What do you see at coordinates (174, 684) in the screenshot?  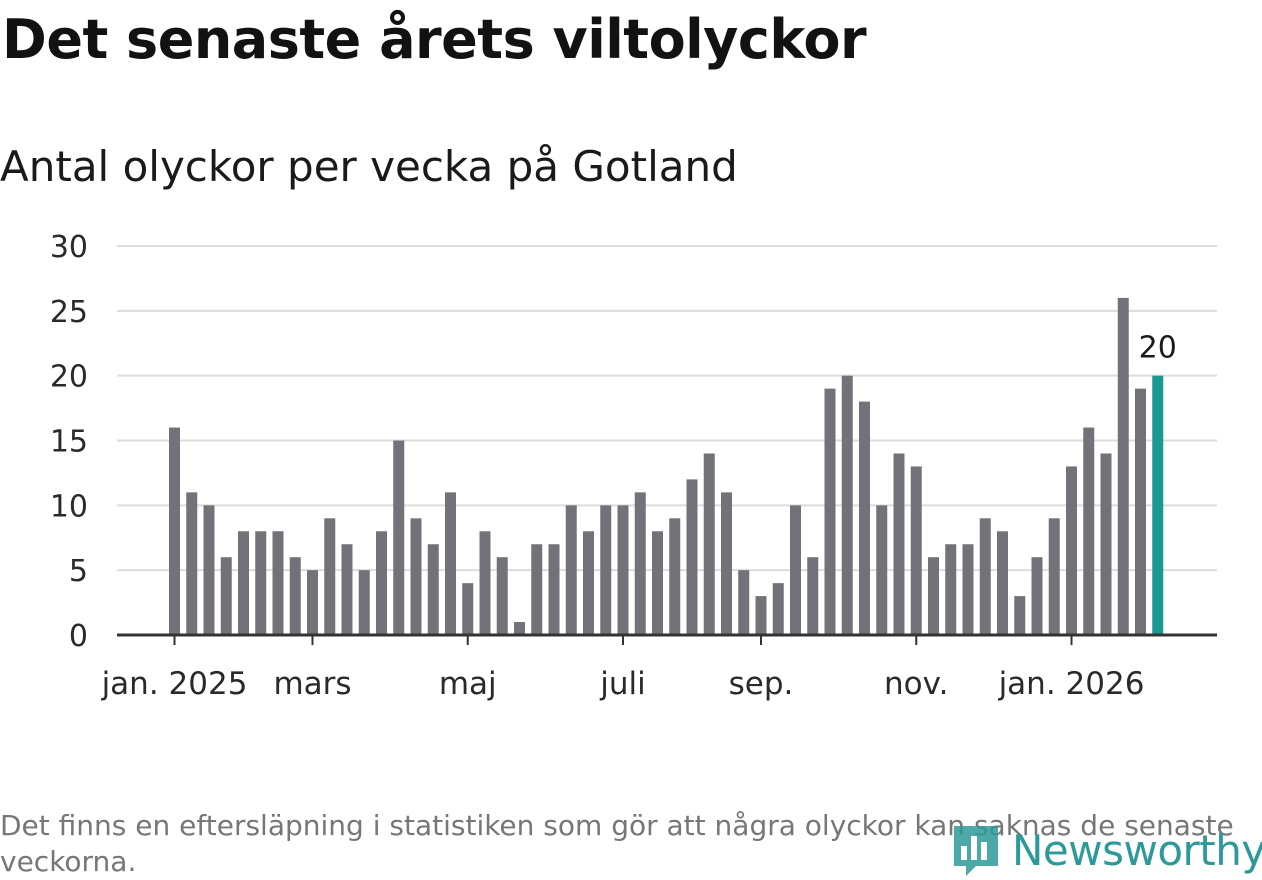 I see `x-tick-label: jan. 2025` at bounding box center [174, 684].